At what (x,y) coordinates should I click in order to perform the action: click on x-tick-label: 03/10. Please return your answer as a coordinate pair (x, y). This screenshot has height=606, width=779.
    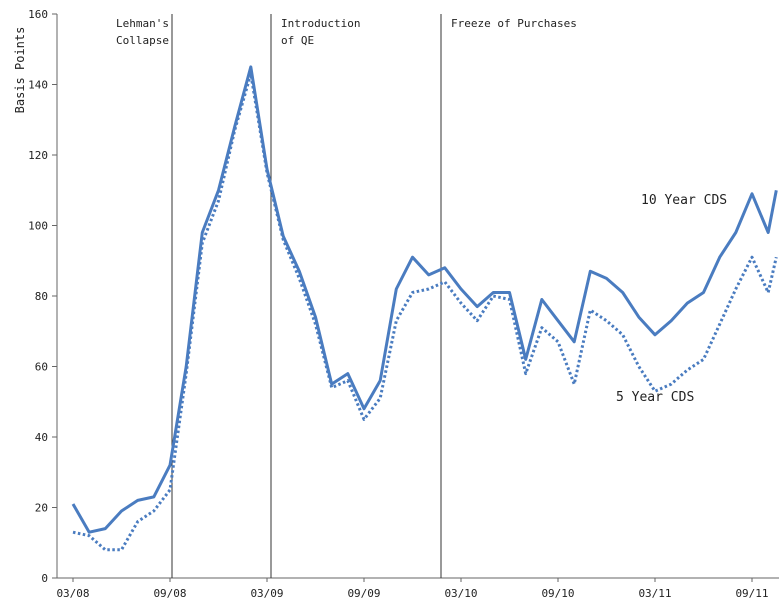
    Looking at the image, I should click on (460, 593).